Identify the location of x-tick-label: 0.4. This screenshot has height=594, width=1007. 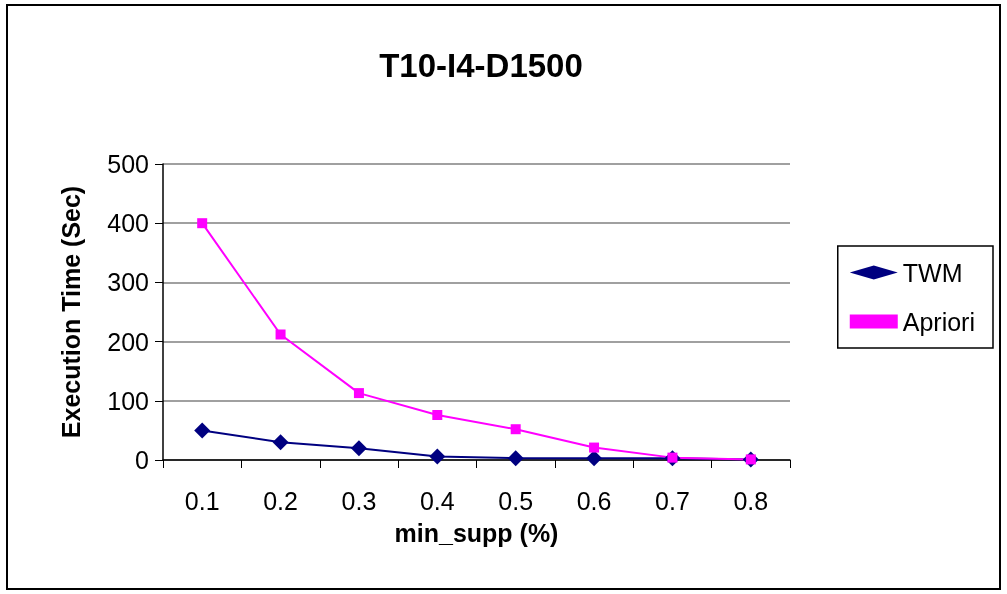
(437, 500).